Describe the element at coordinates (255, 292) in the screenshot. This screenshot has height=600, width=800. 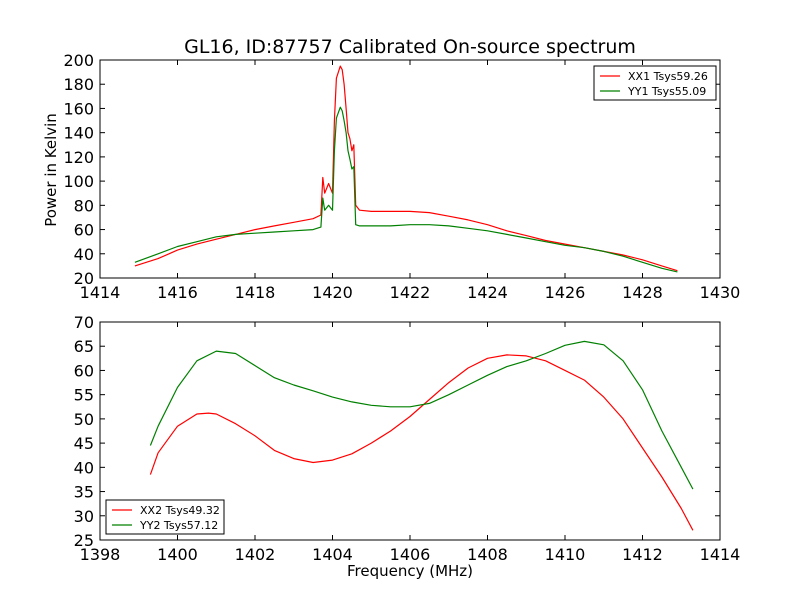
I see `top-x-tick-label: 1418` at that location.